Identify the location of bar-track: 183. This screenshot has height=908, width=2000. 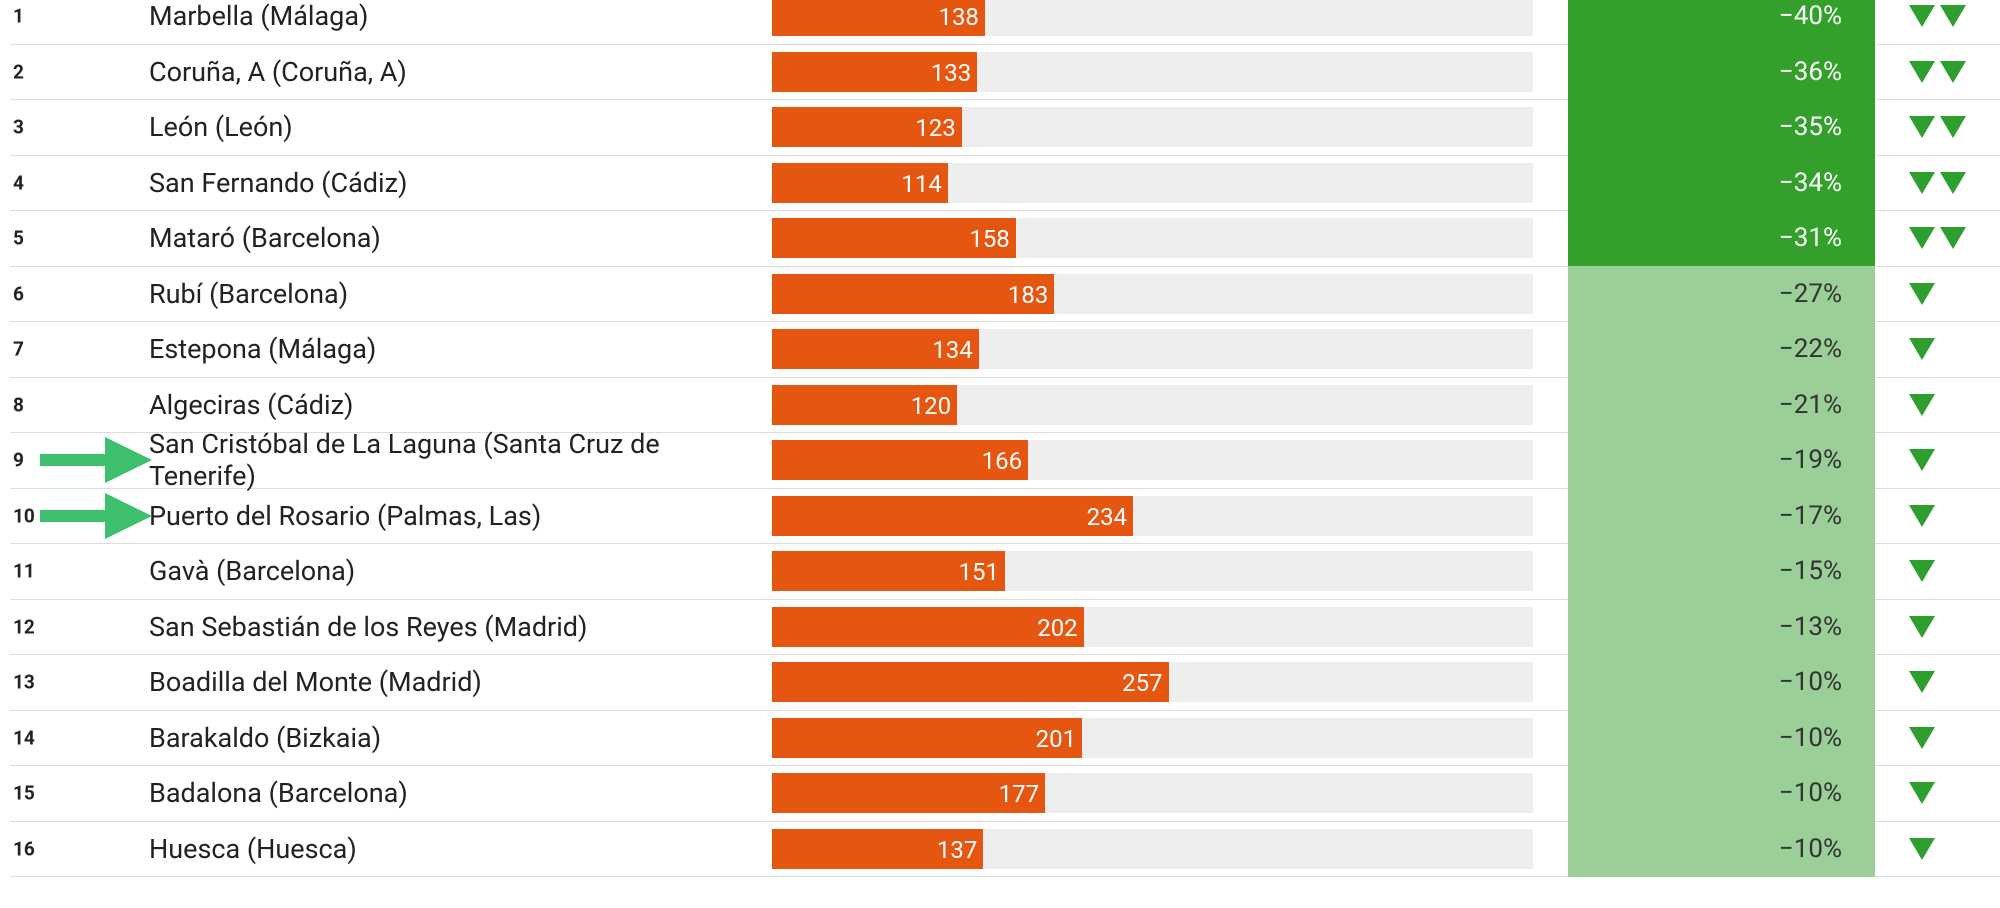
(1152, 293).